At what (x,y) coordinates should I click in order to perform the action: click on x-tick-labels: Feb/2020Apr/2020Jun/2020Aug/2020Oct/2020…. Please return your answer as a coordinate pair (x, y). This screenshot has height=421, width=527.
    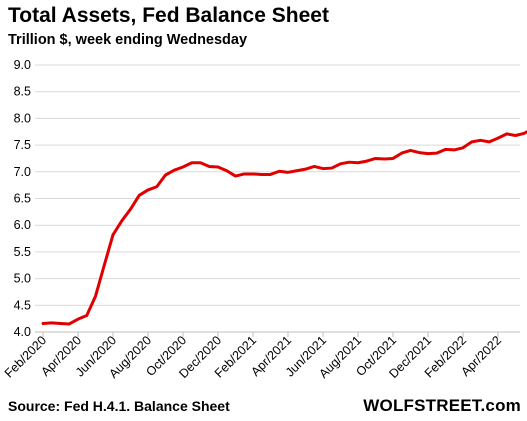
    Looking at the image, I should click on (253, 357).